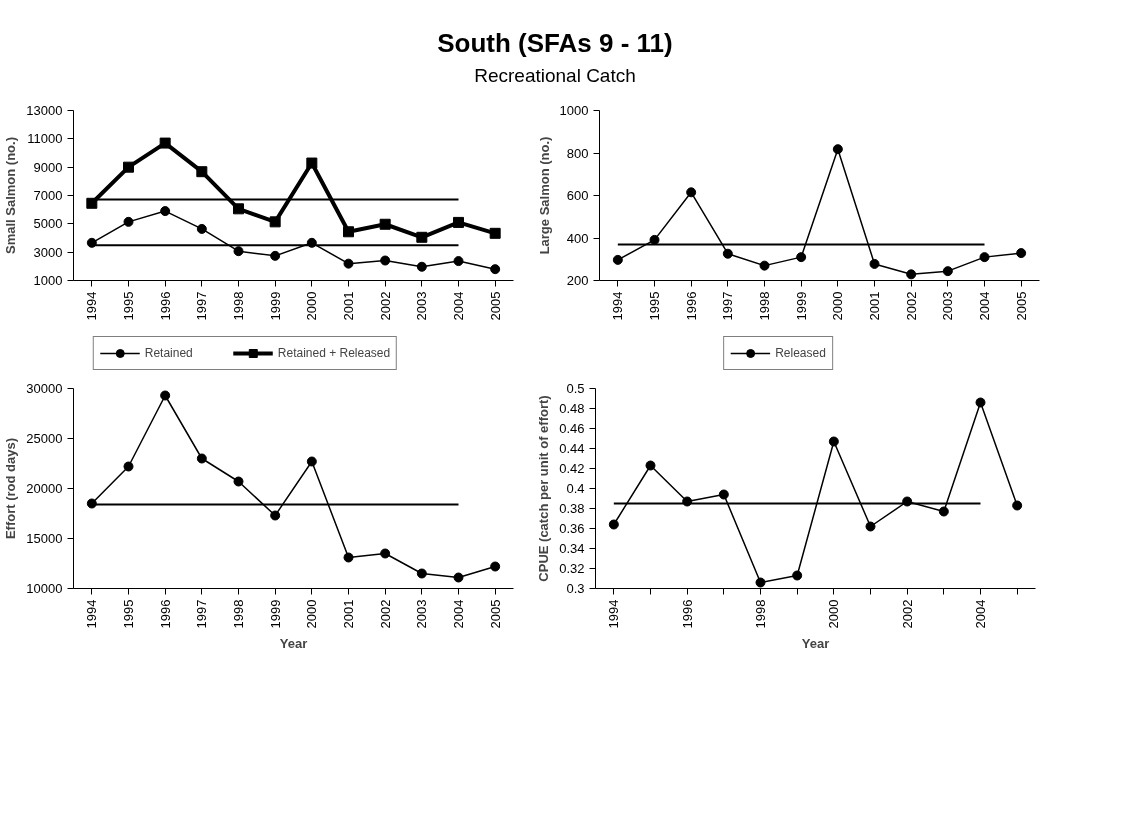 This screenshot has width=1125, height=821. What do you see at coordinates (555, 76) in the screenshot?
I see `text: Recreational Catch` at bounding box center [555, 76].